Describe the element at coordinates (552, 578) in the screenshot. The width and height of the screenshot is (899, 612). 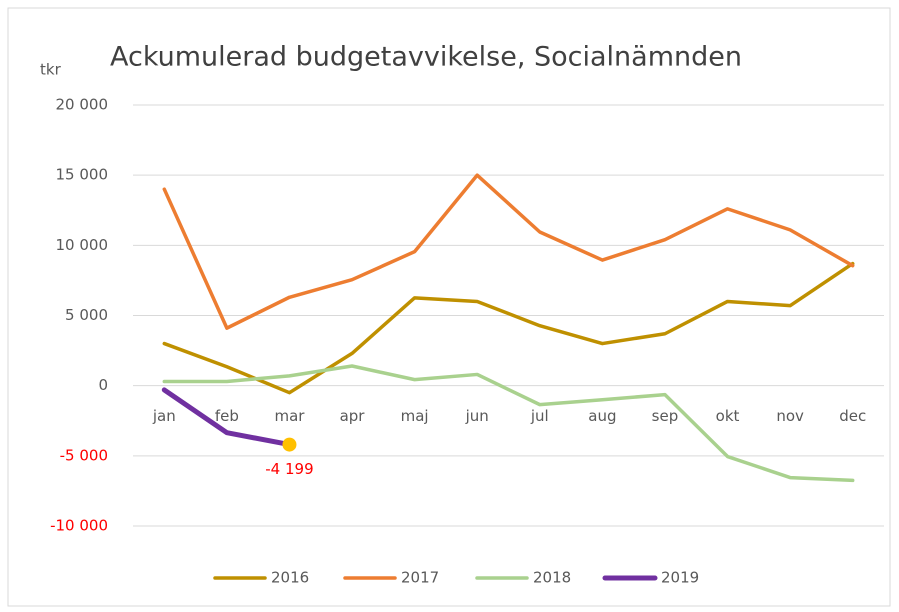
I see `legend-label: 2018` at that location.